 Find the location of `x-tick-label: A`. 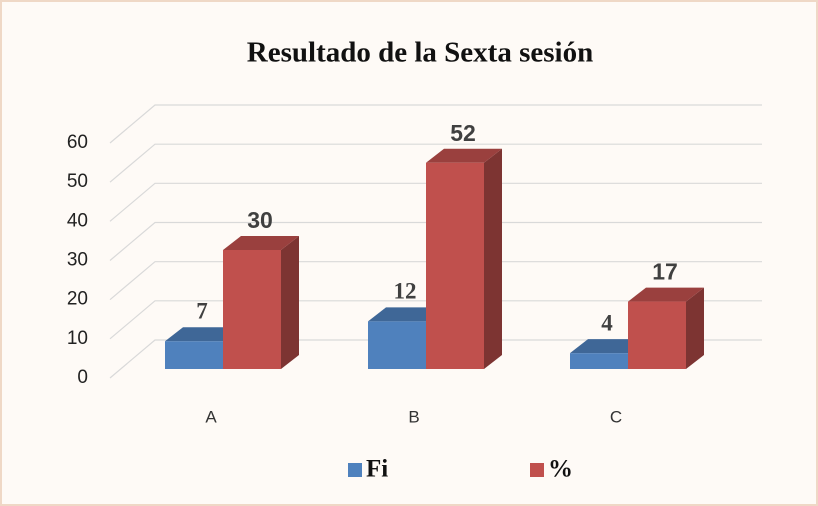

x-tick-label: A is located at coordinates (211, 416).